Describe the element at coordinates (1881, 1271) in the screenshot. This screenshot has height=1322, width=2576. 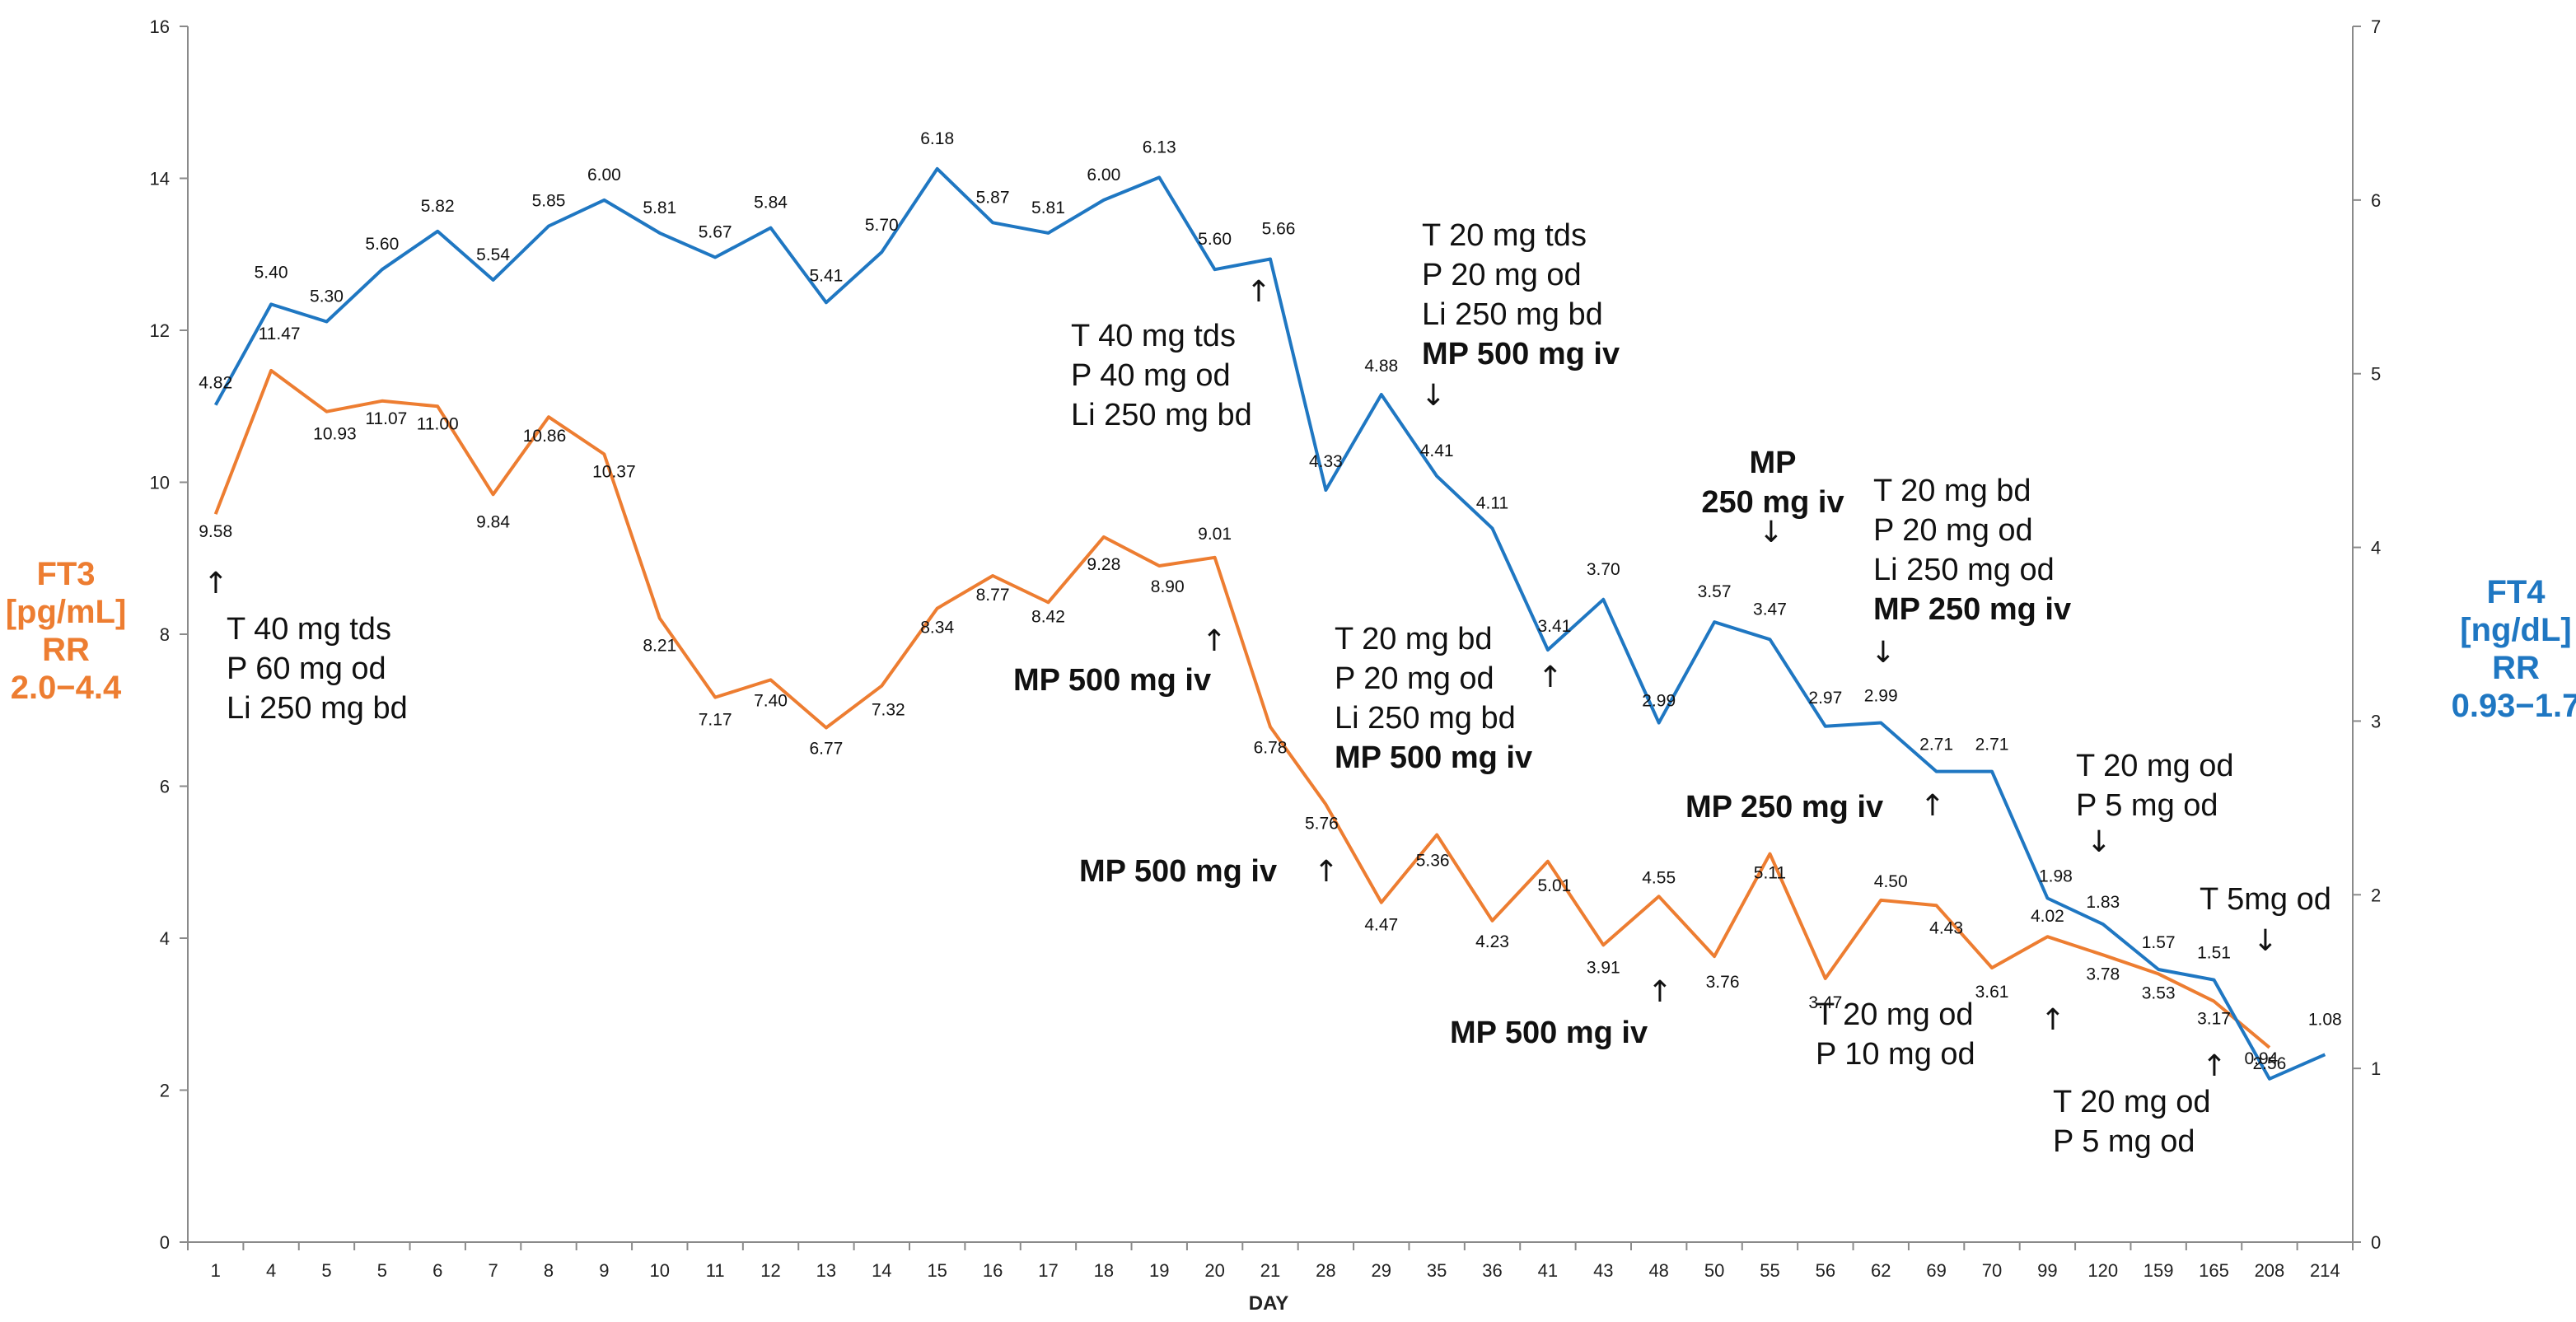
I see `x-tick-label: 62` at that location.